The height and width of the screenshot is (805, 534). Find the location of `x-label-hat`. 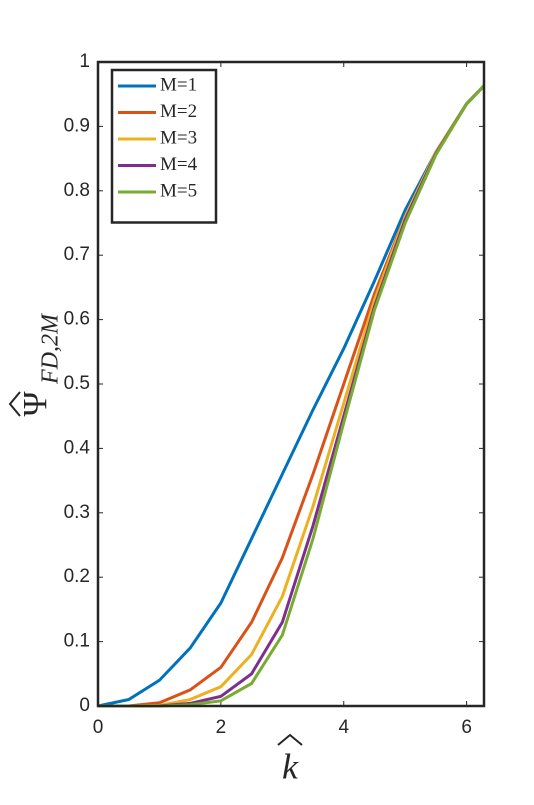

x-label-hat is located at coordinates (290, 739).